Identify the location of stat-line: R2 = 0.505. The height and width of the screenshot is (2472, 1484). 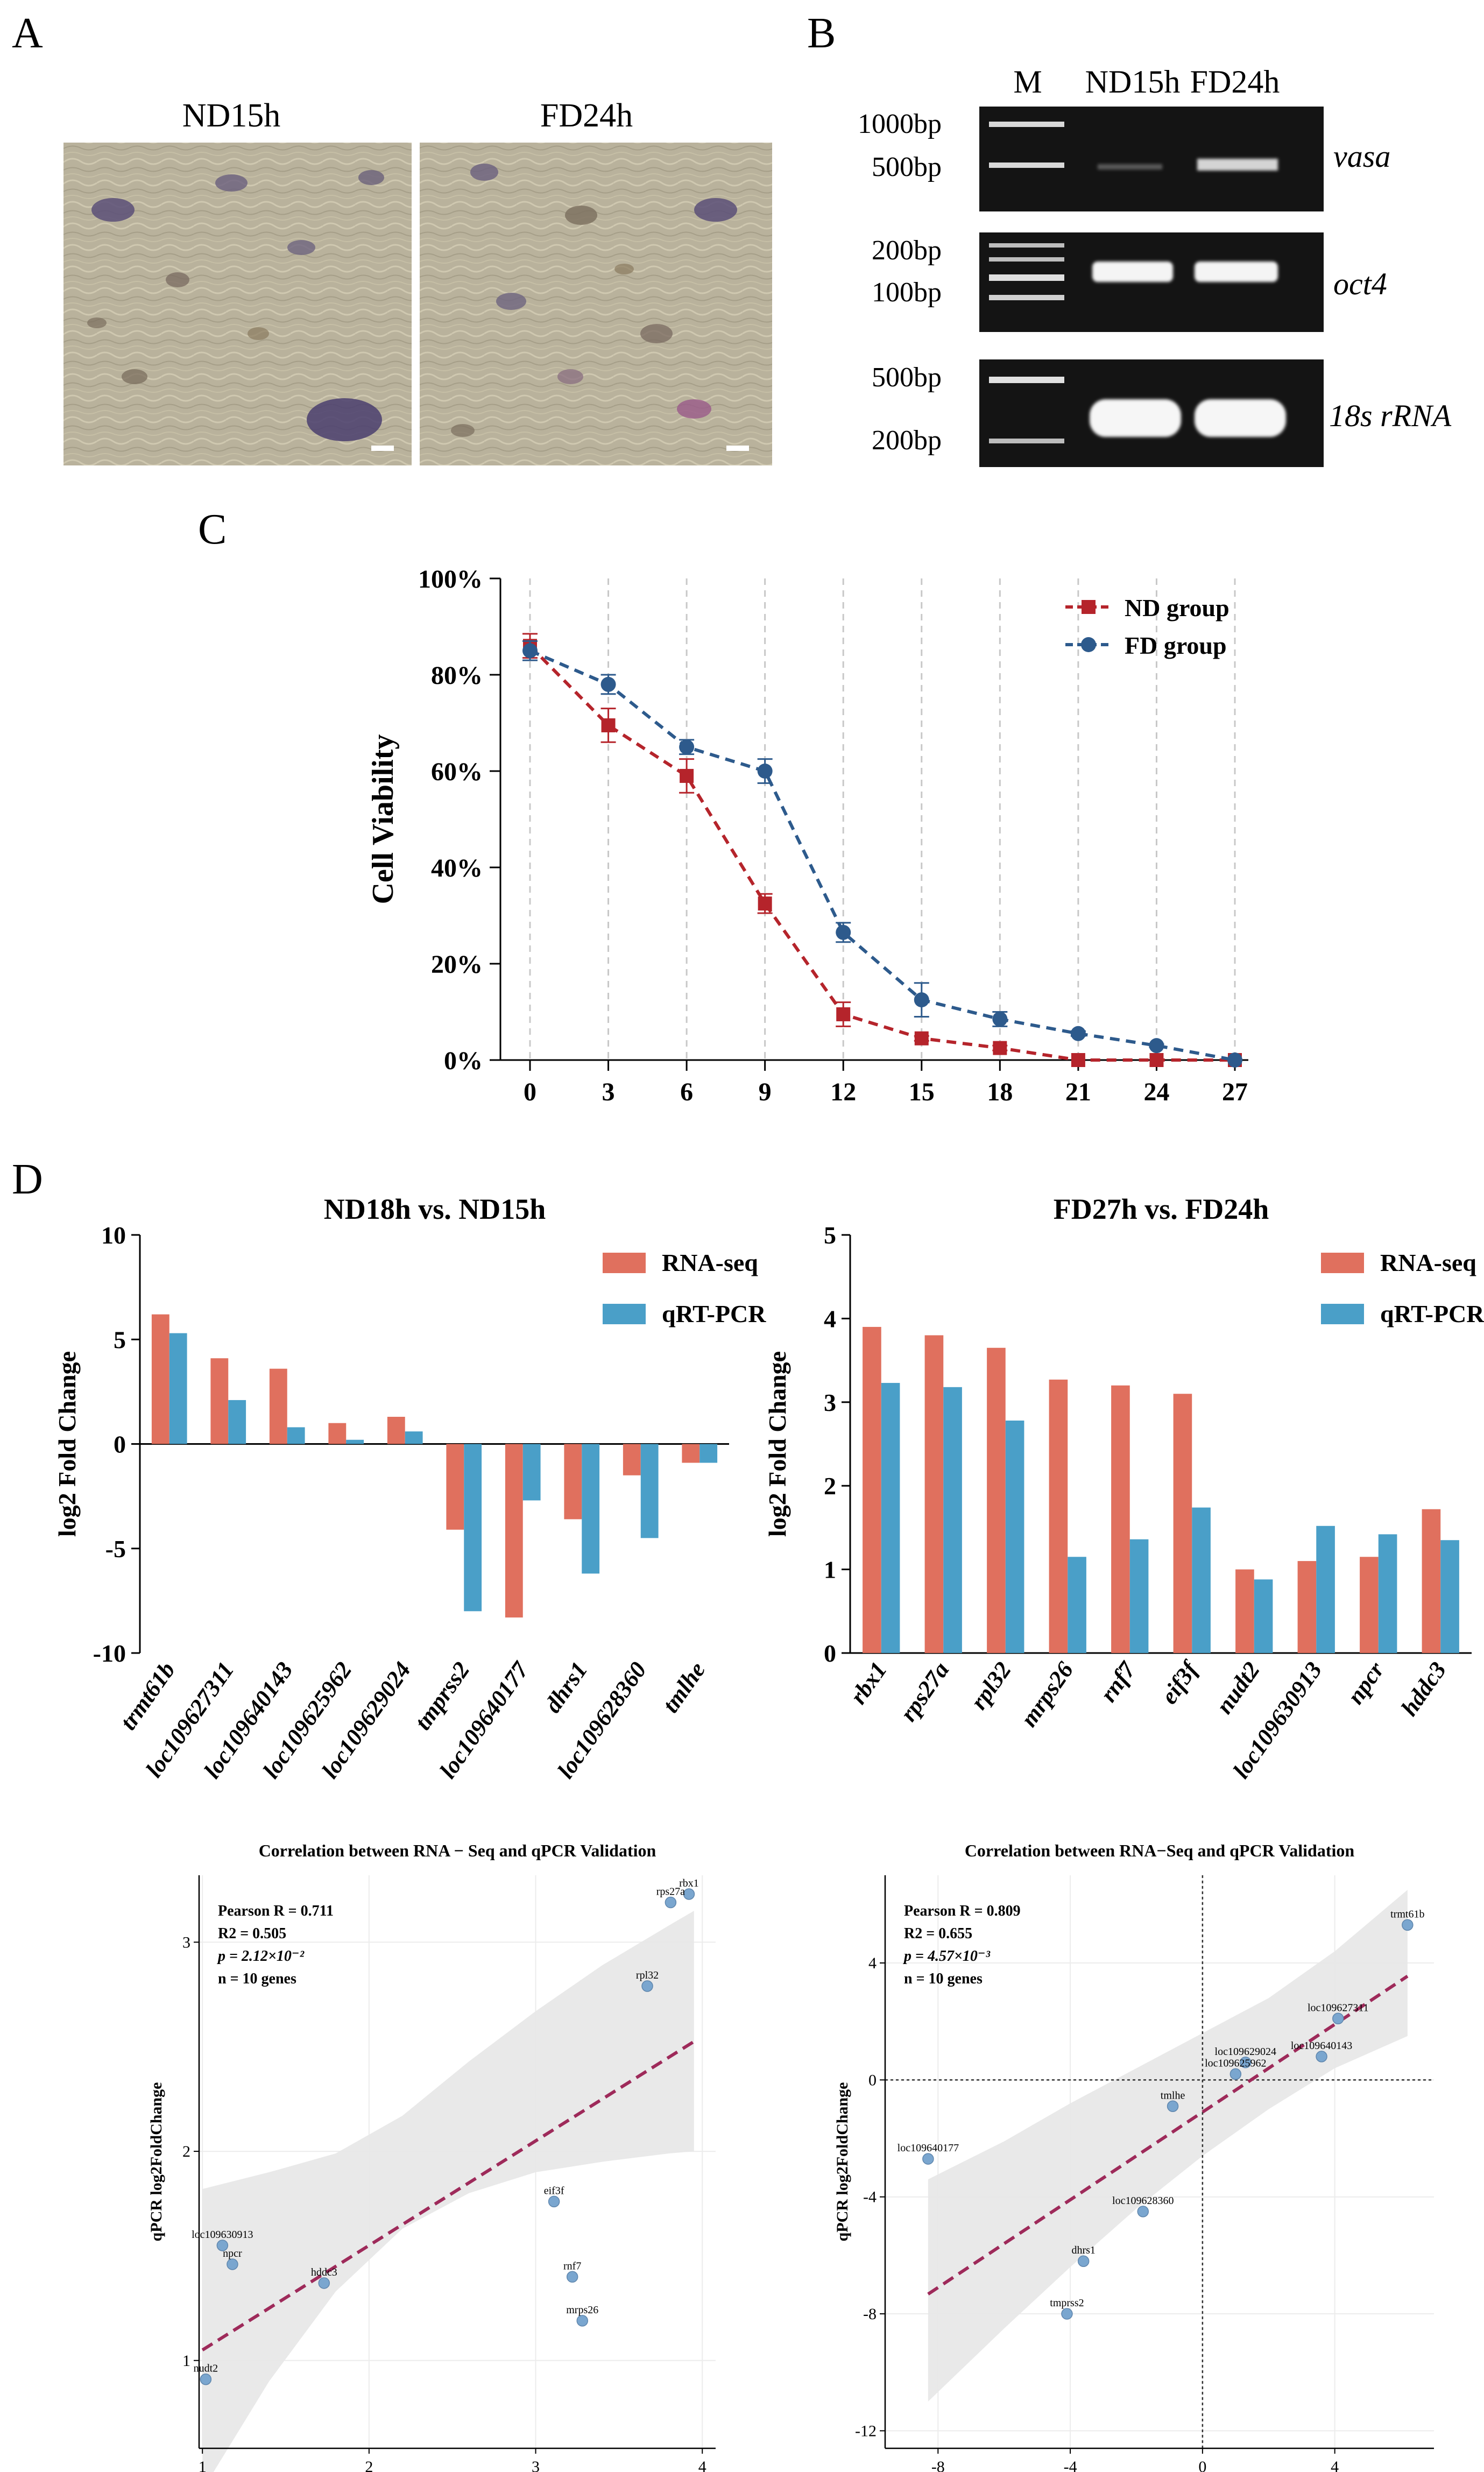
(252, 1933).